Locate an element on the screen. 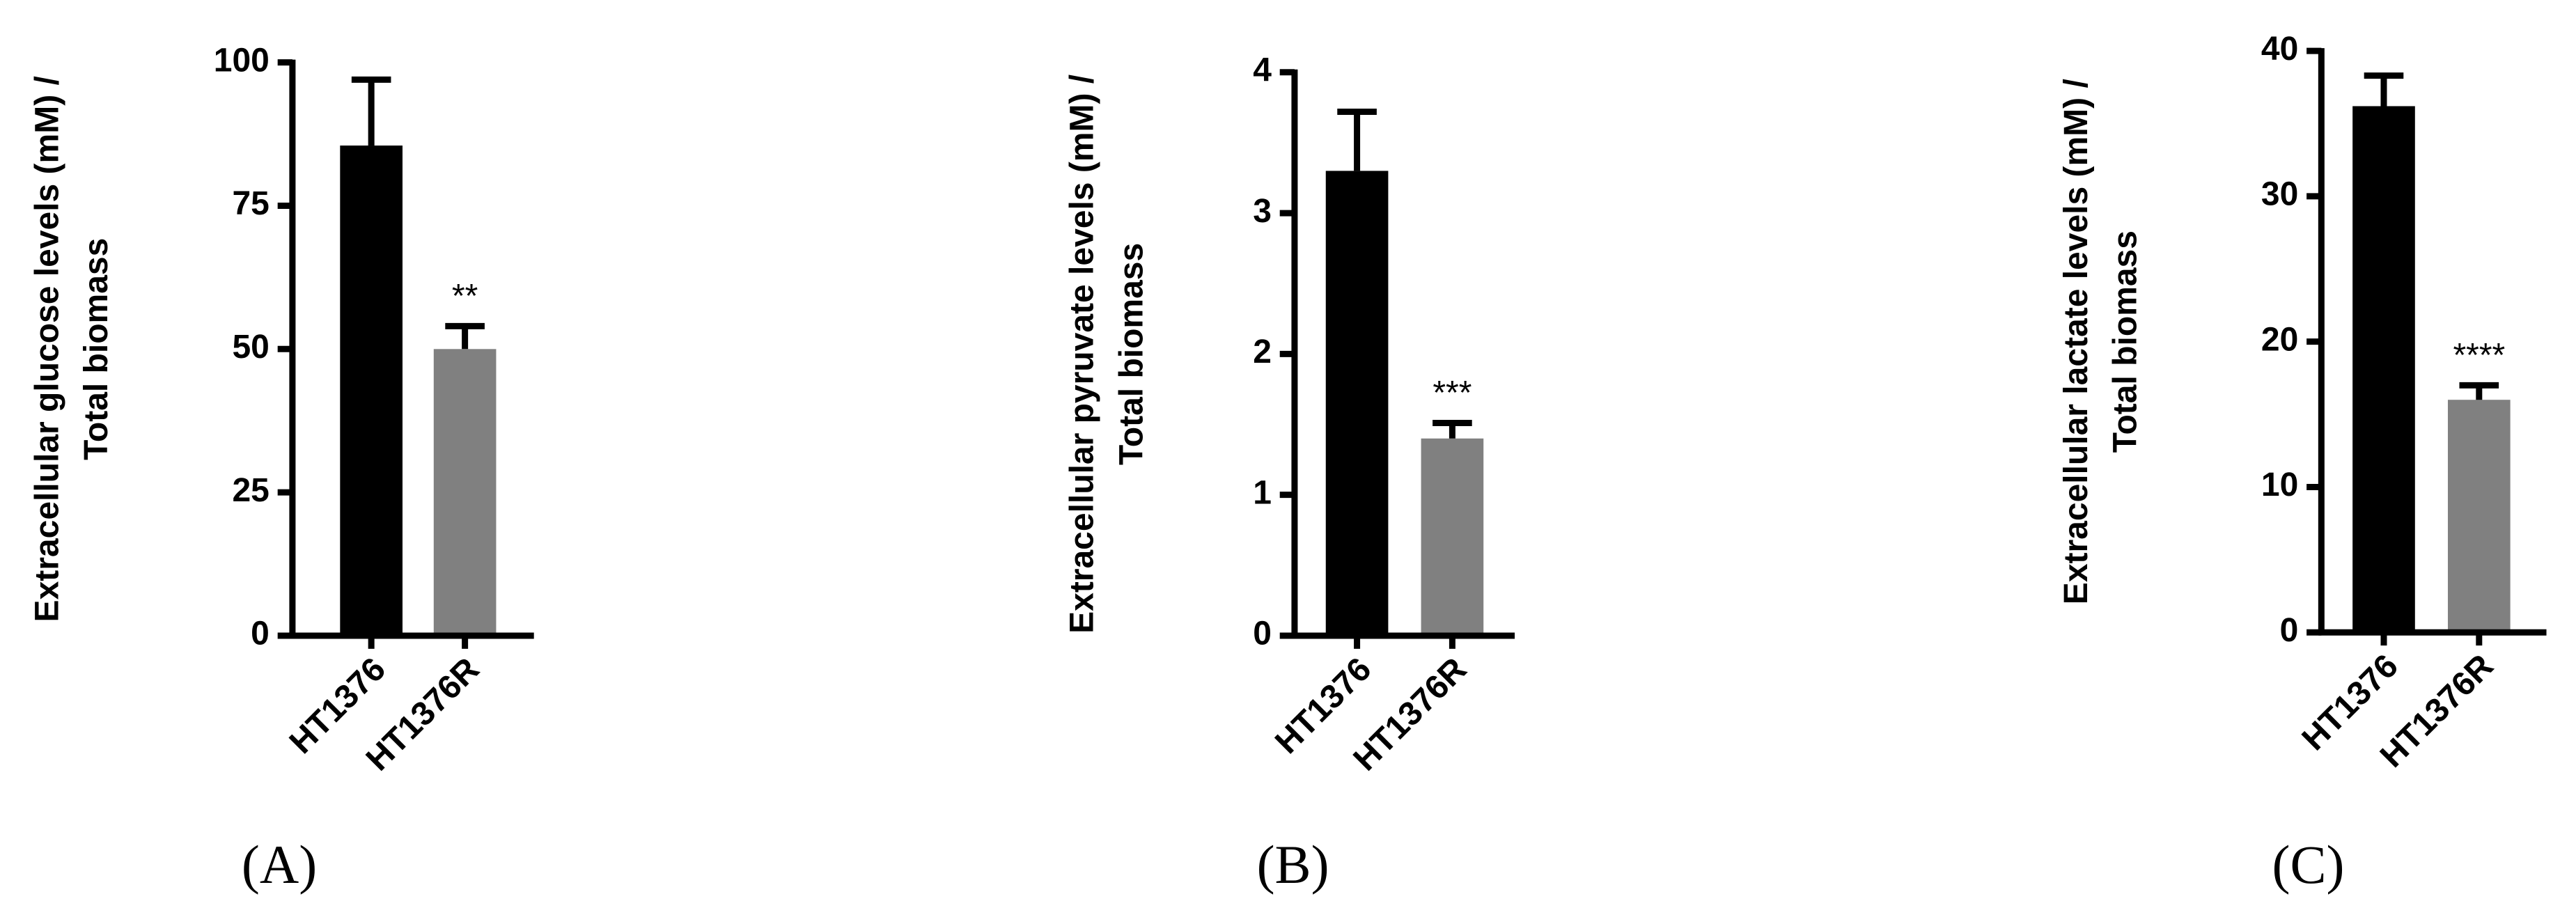 This screenshot has height=917, width=2576. panel-label: (C) is located at coordinates (2308, 864).